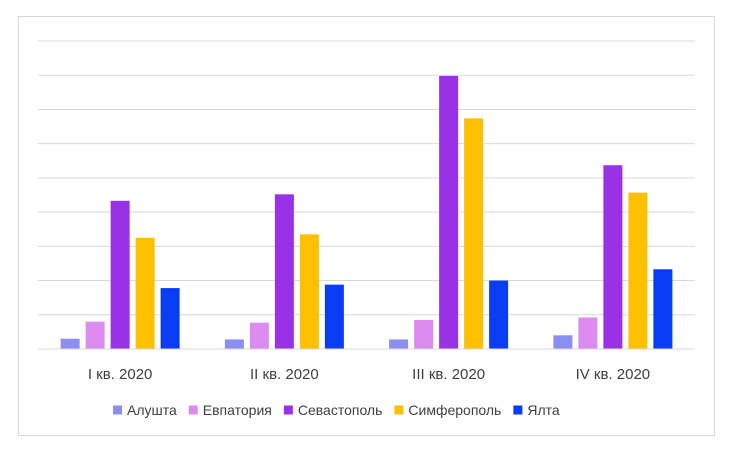 The height and width of the screenshot is (458, 750). Describe the element at coordinates (152, 410) in the screenshot. I see `legend-label: Алушта` at that location.